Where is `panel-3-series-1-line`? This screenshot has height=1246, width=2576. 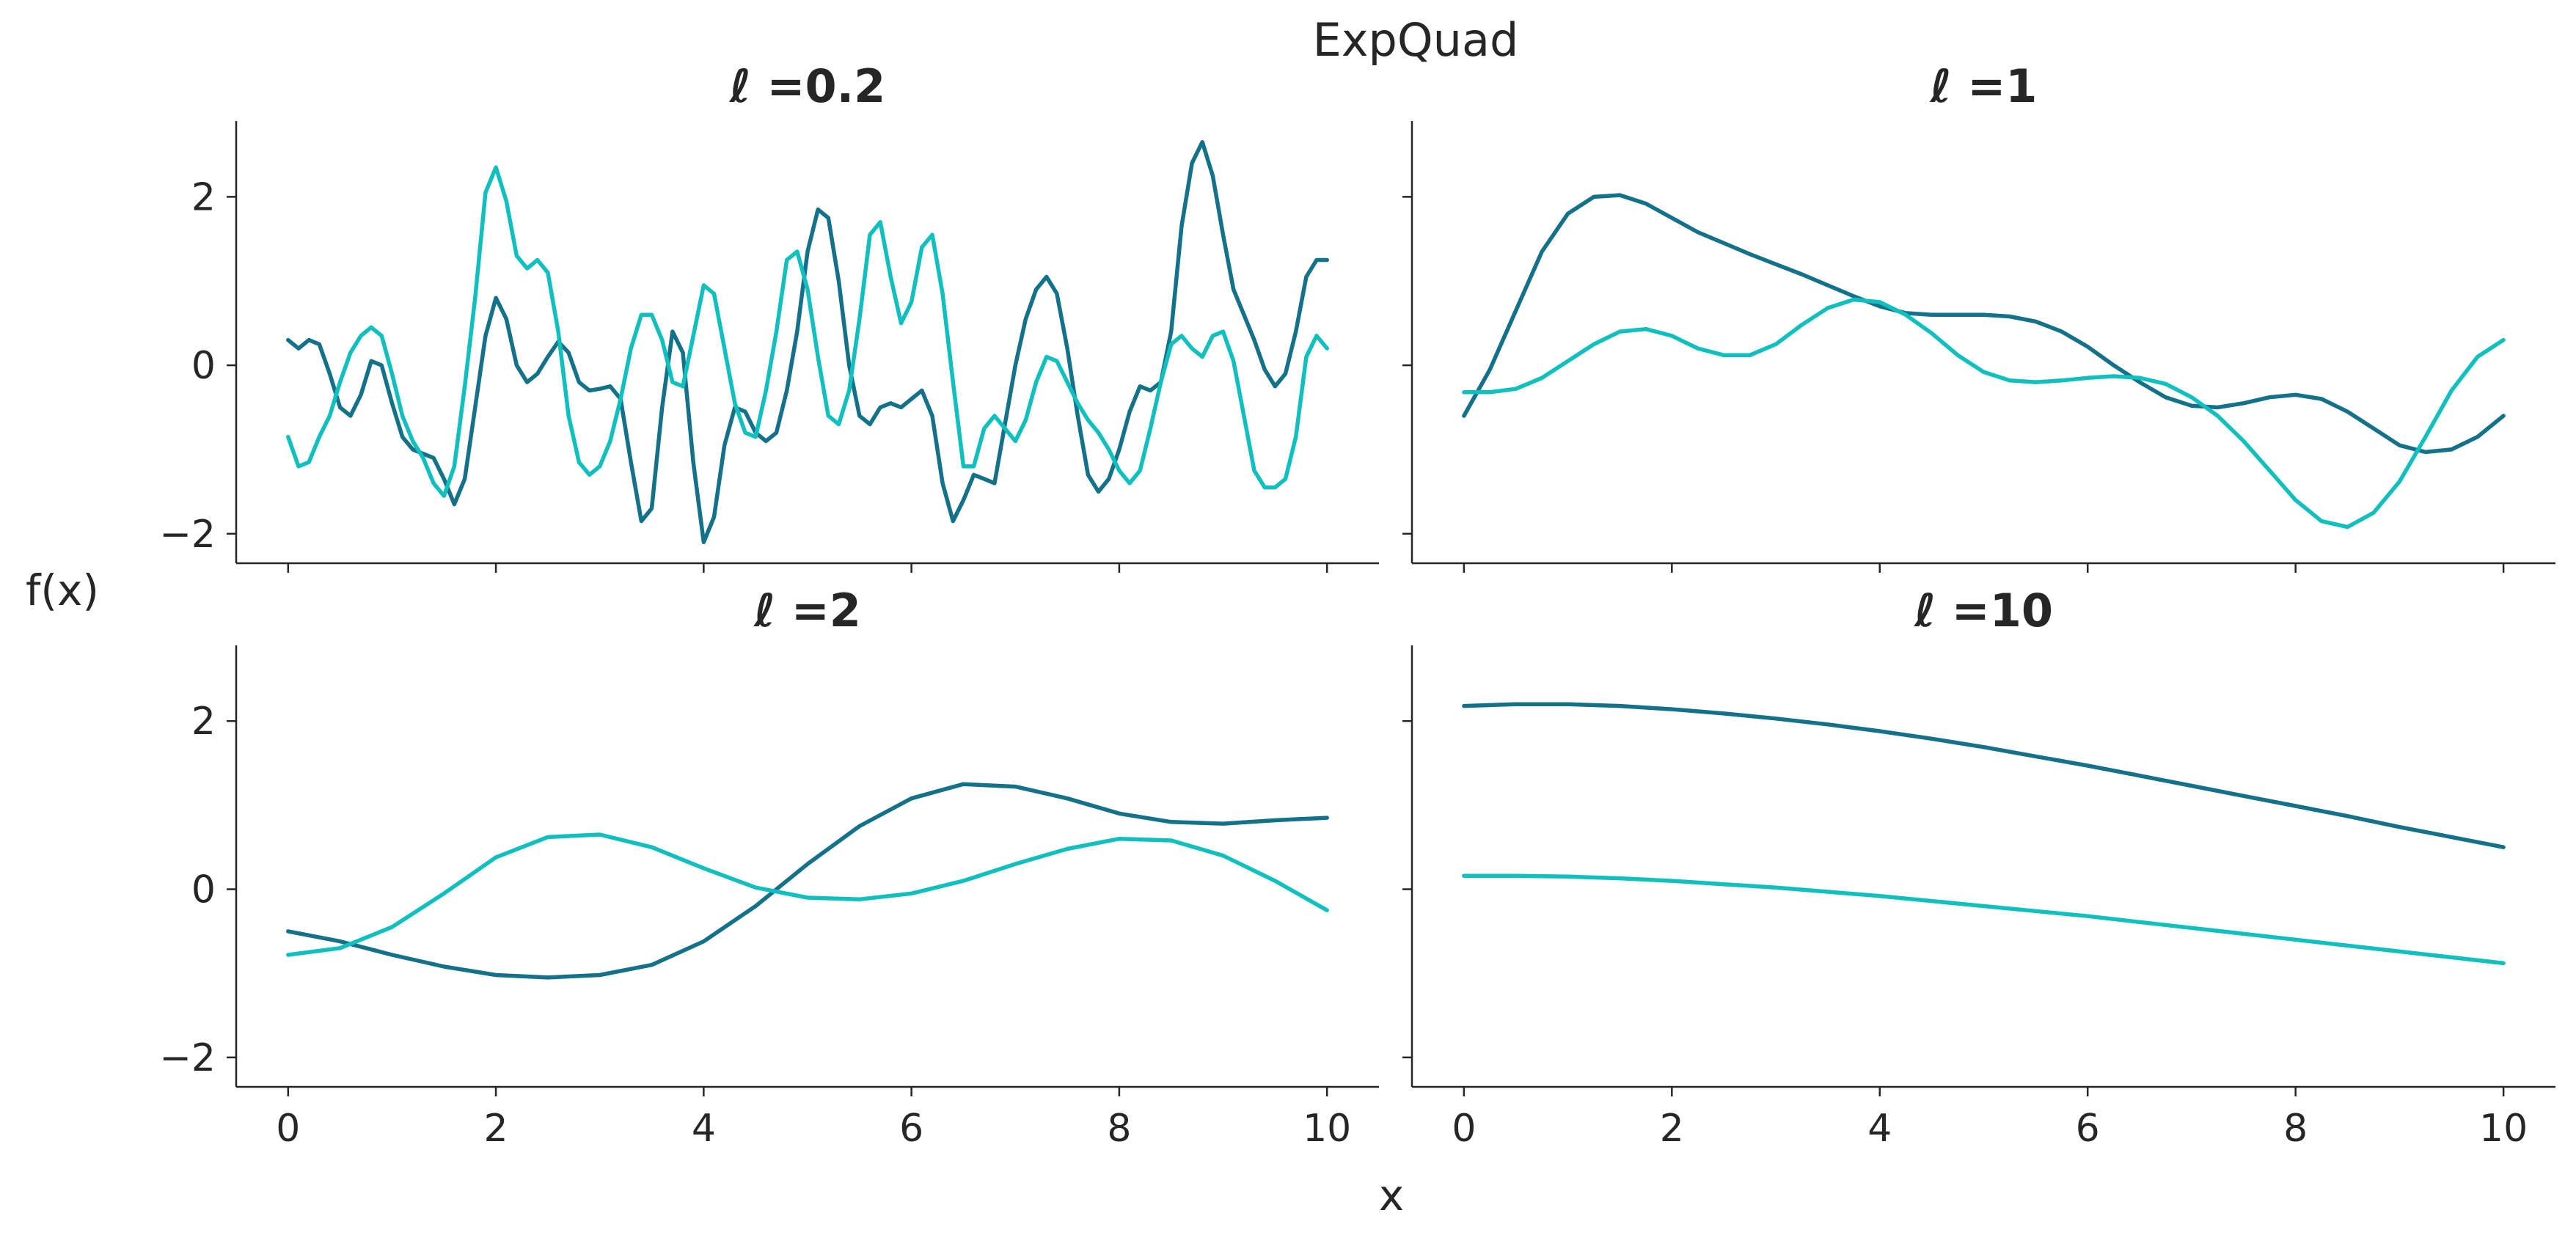
panel-3-series-1-line is located at coordinates (1984, 920).